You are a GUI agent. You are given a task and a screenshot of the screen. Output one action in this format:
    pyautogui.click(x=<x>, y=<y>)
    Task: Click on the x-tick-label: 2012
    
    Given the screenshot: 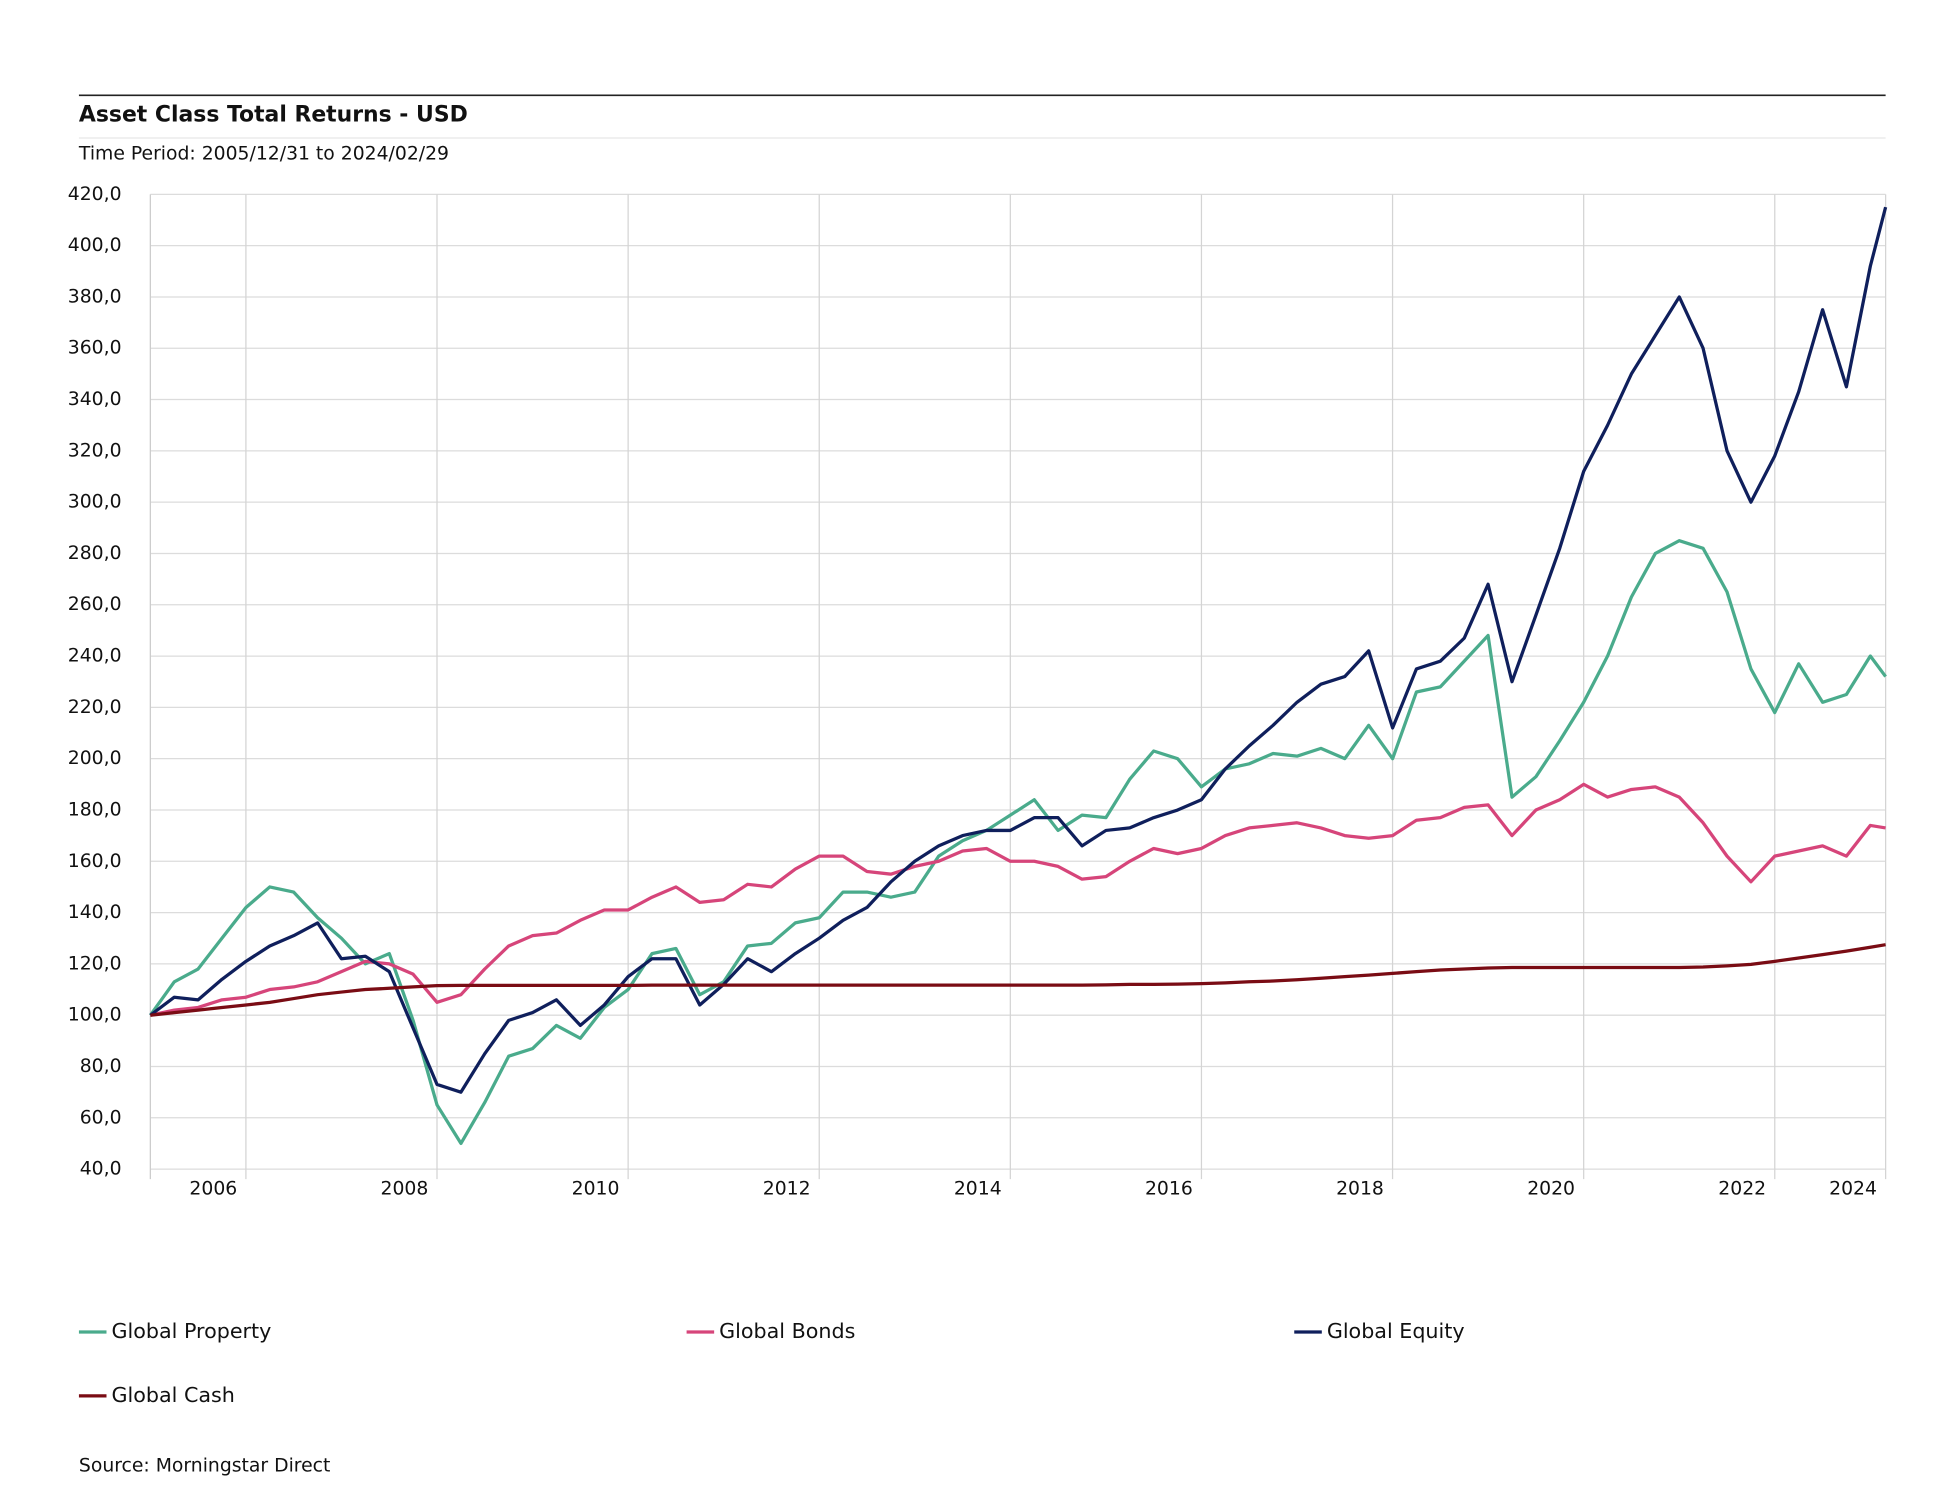 What is the action you would take?
    pyautogui.click(x=787, y=1189)
    